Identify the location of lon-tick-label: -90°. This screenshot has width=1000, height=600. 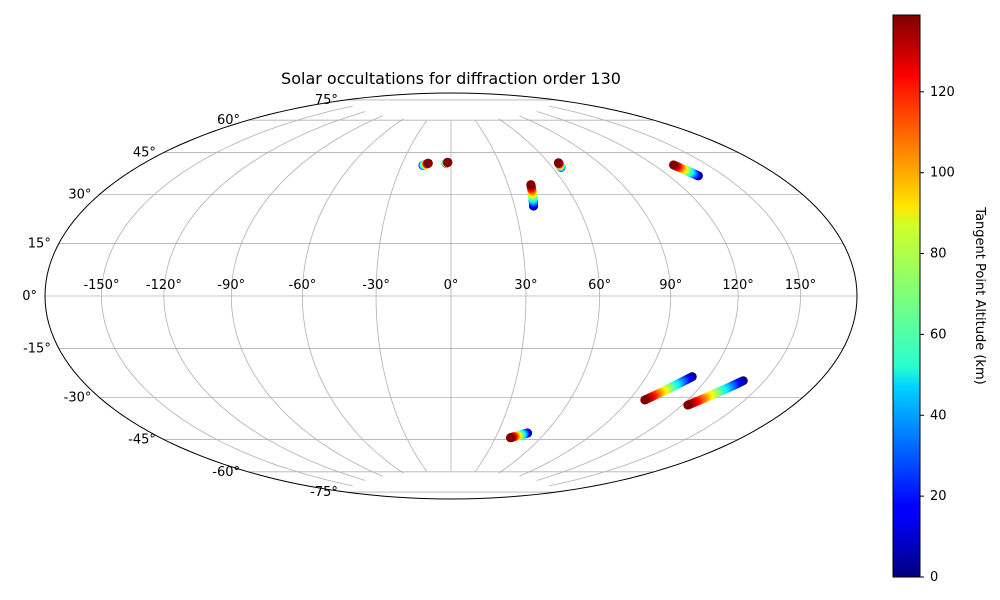
(231, 285).